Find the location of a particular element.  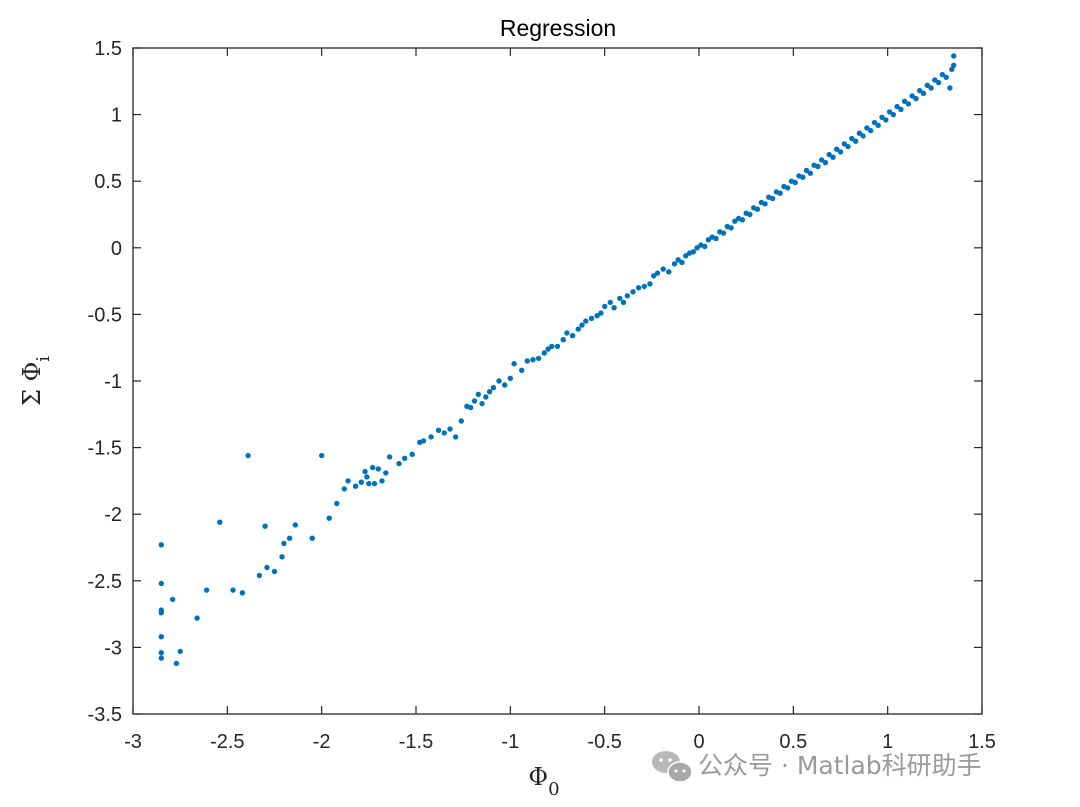

x-tick-label: 0 is located at coordinates (698, 742).